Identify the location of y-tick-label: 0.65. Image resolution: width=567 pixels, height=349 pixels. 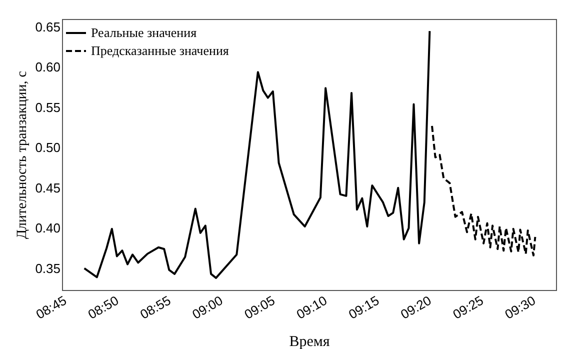
(47, 27).